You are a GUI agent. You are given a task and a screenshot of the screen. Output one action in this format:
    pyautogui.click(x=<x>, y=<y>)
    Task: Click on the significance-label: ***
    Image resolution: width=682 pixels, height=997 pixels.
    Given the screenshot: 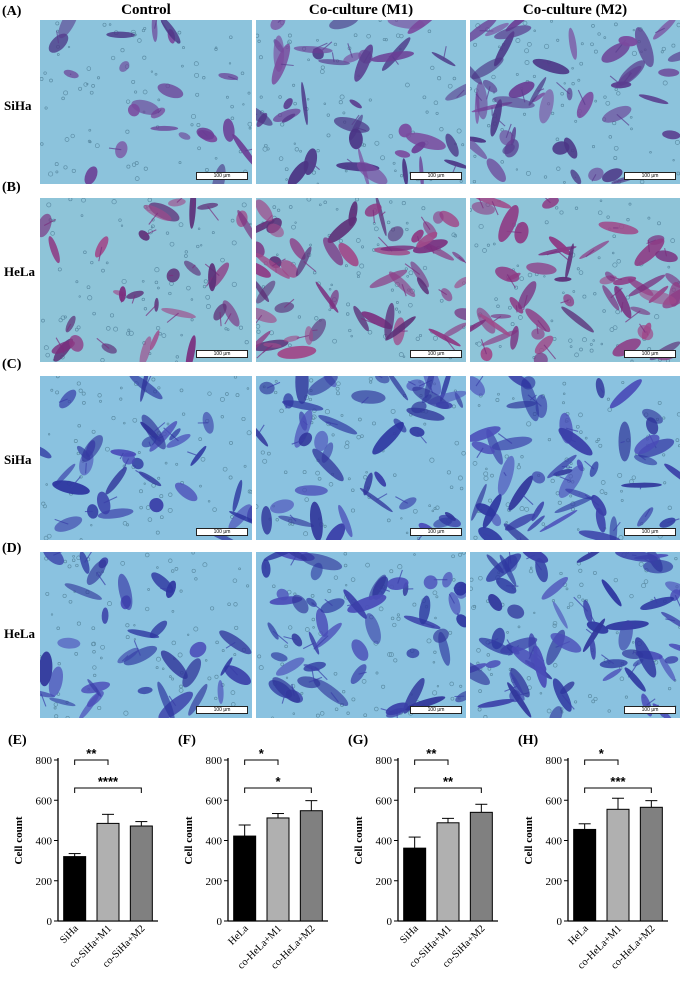 What is the action you would take?
    pyautogui.click(x=618, y=781)
    